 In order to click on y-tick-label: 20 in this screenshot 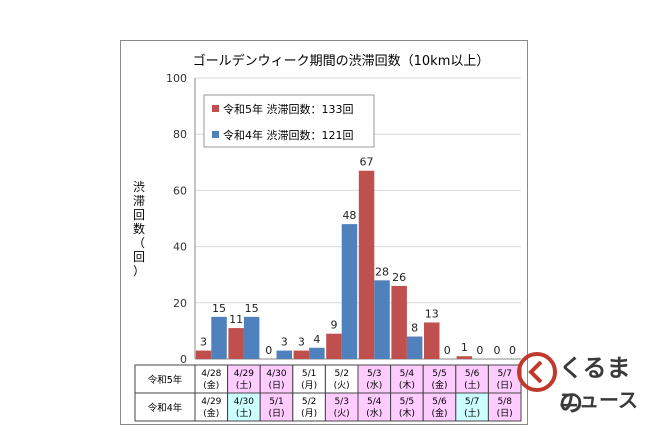, I will do `click(180, 303)`.